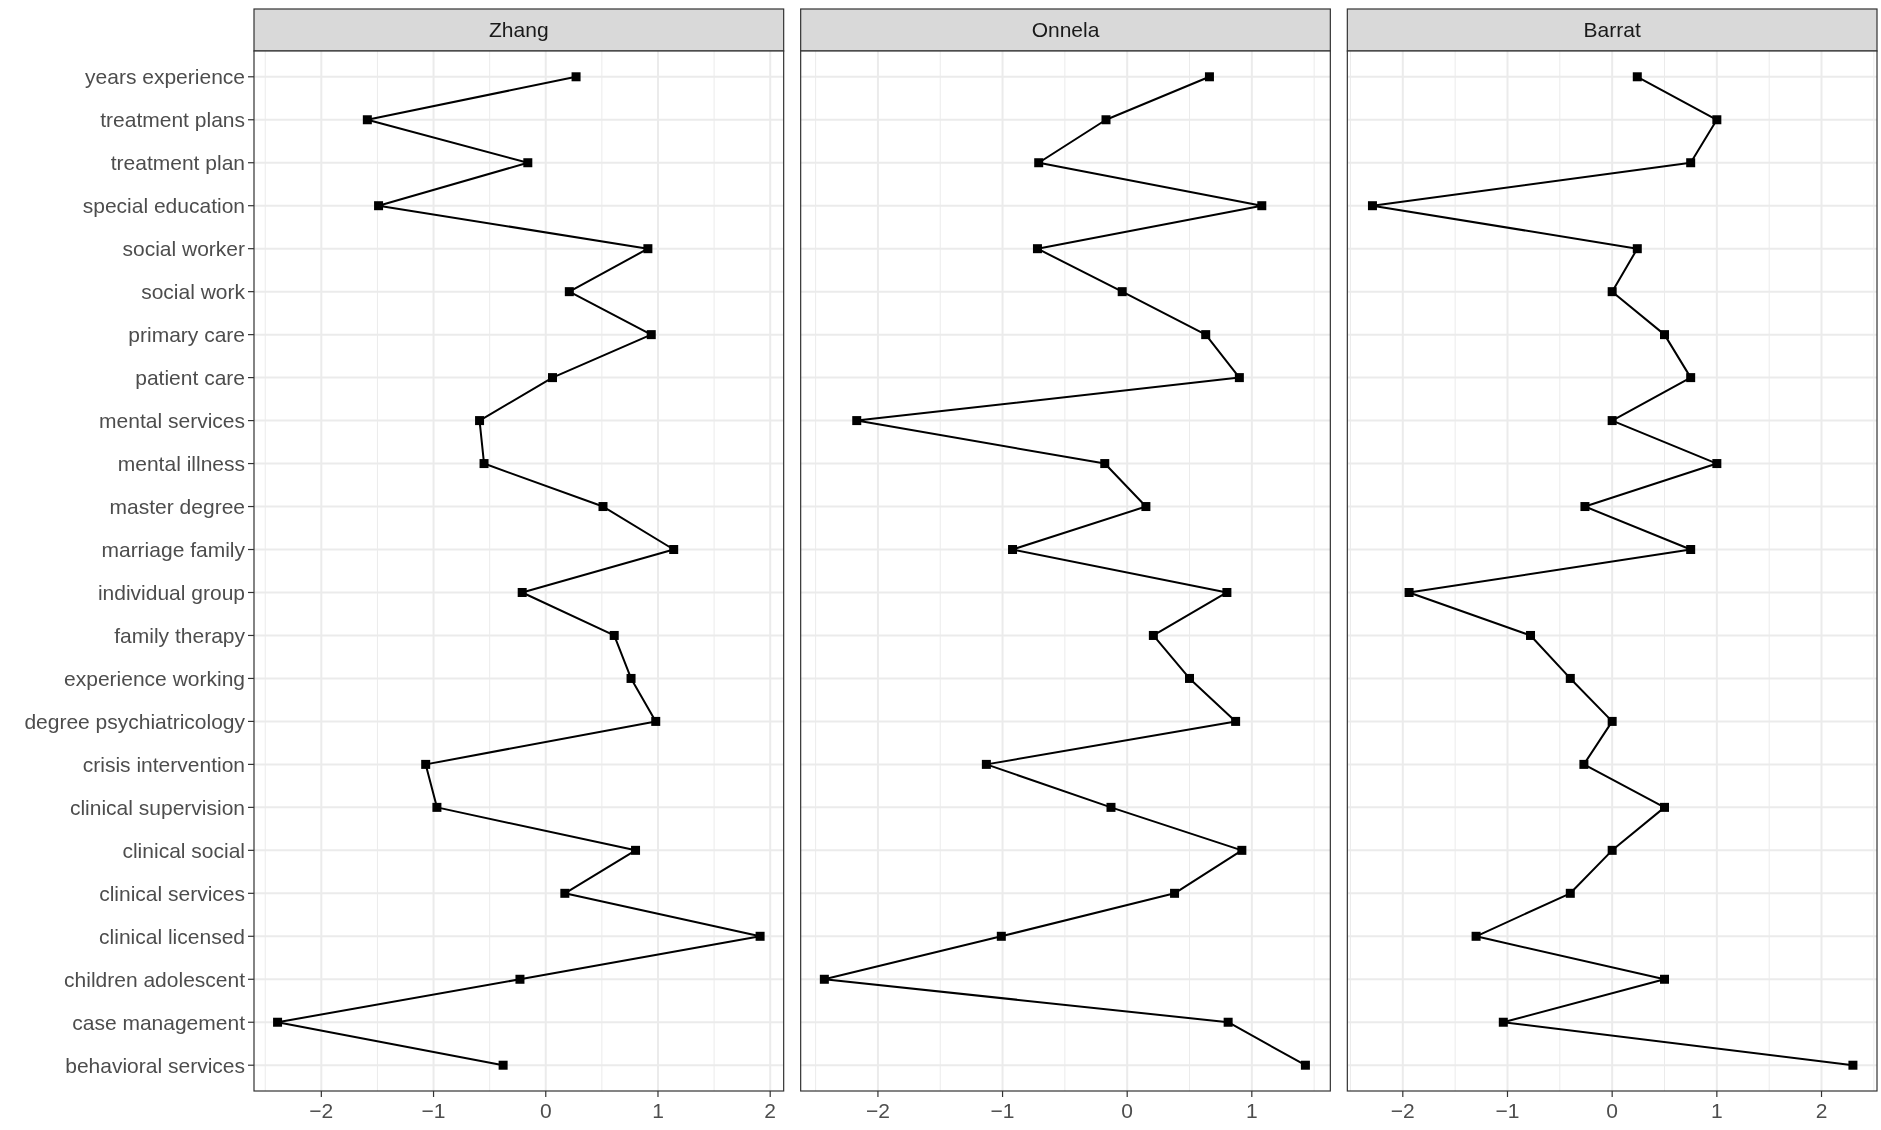 This screenshot has width=1881, height=1130. What do you see at coordinates (193, 292) in the screenshot?
I see `y-tick-label: social work` at bounding box center [193, 292].